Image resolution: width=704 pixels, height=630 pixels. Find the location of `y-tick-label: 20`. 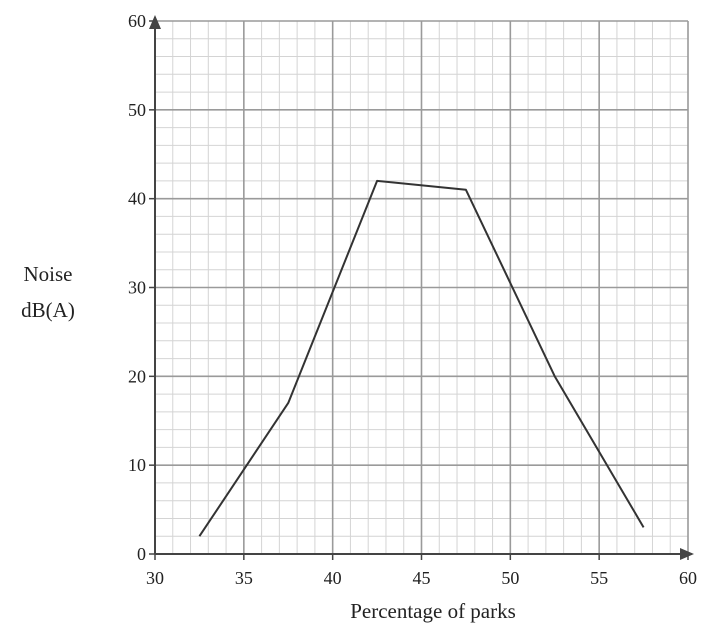

y-tick-label: 20 is located at coordinates (137, 376).